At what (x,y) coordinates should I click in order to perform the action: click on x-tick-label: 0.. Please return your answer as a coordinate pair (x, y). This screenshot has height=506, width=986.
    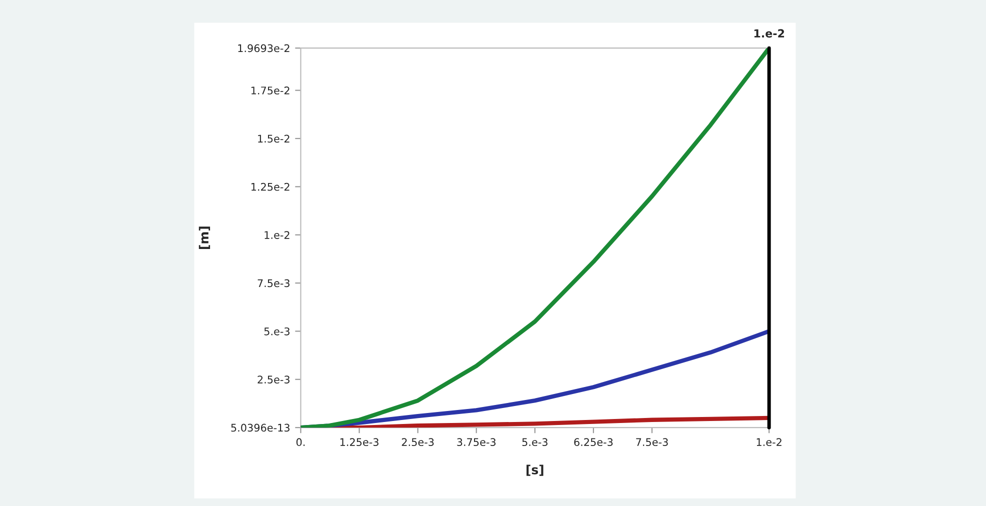
    Looking at the image, I should click on (300, 442).